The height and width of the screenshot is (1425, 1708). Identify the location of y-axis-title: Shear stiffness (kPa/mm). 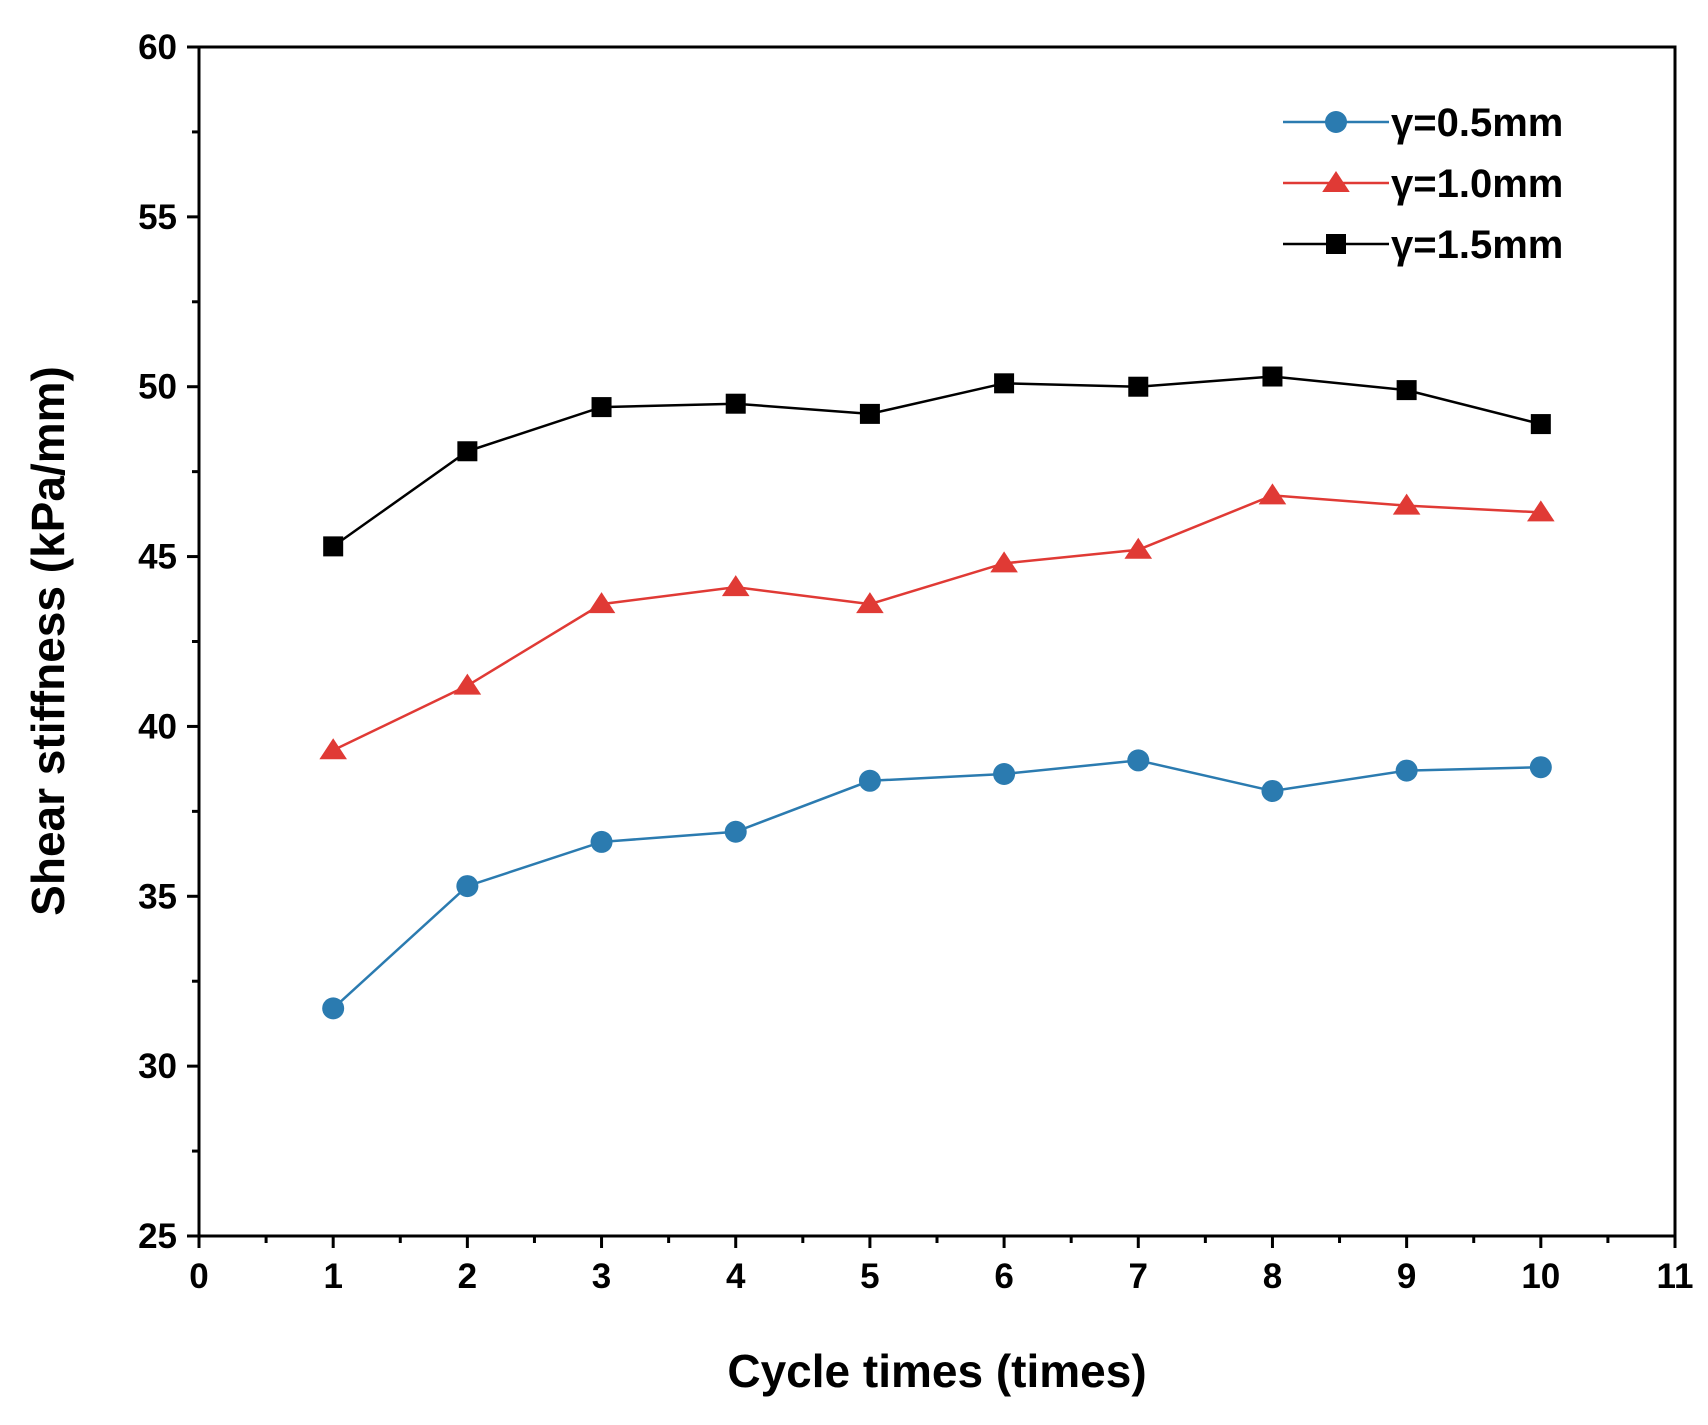
(48, 641).